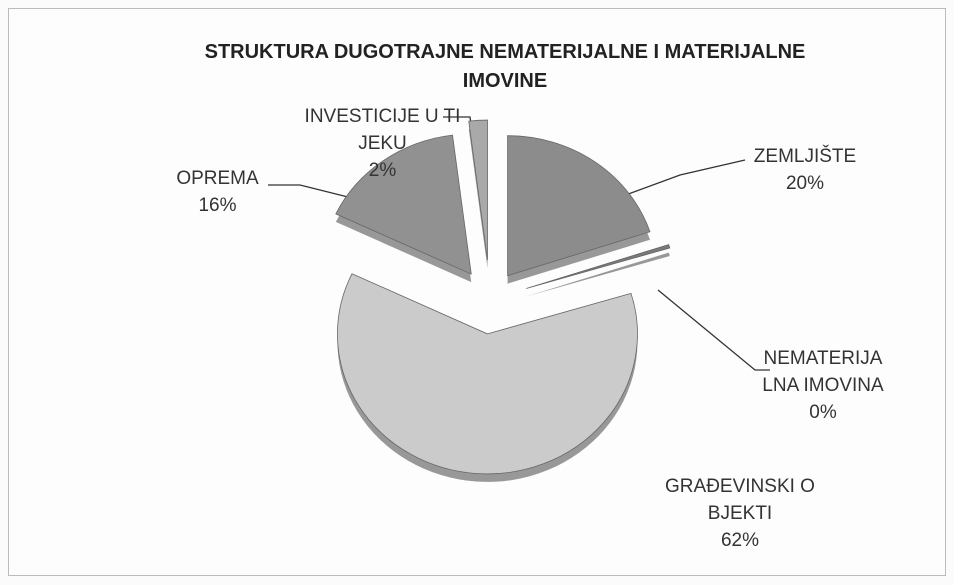  I want to click on value-label: 2%, so click(382, 170).